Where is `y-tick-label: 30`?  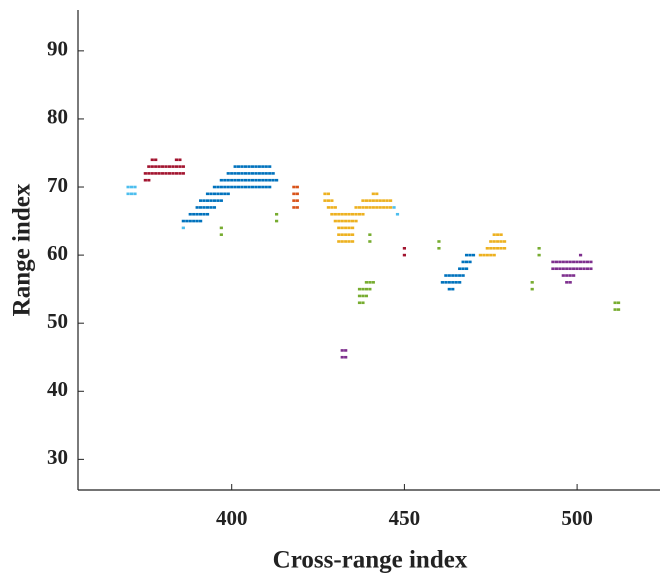
y-tick-label: 30 is located at coordinates (57, 457).